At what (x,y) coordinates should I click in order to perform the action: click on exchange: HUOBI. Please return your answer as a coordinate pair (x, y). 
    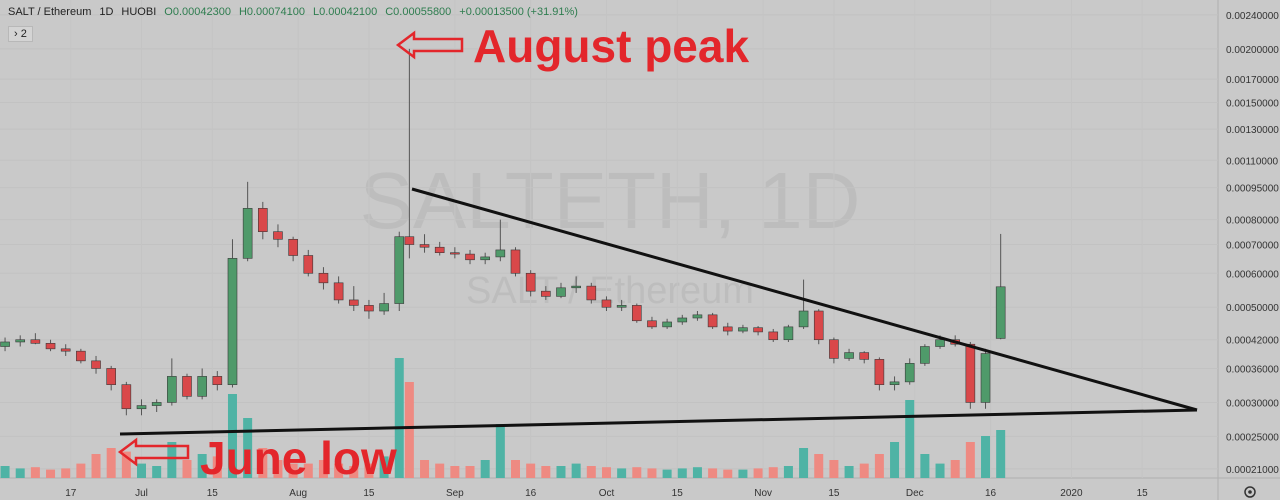
    Looking at the image, I should click on (139, 12).